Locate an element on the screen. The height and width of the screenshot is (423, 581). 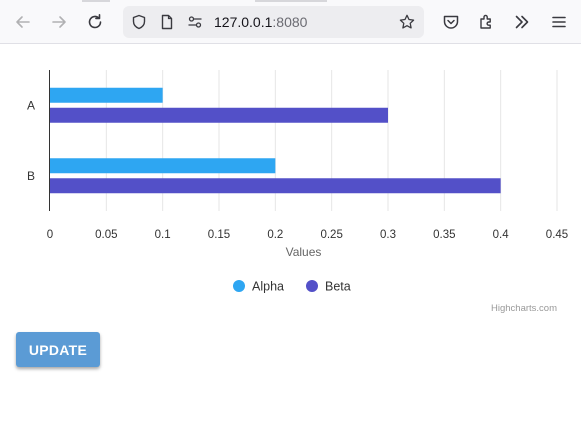
pocket-button is located at coordinates (451, 22).